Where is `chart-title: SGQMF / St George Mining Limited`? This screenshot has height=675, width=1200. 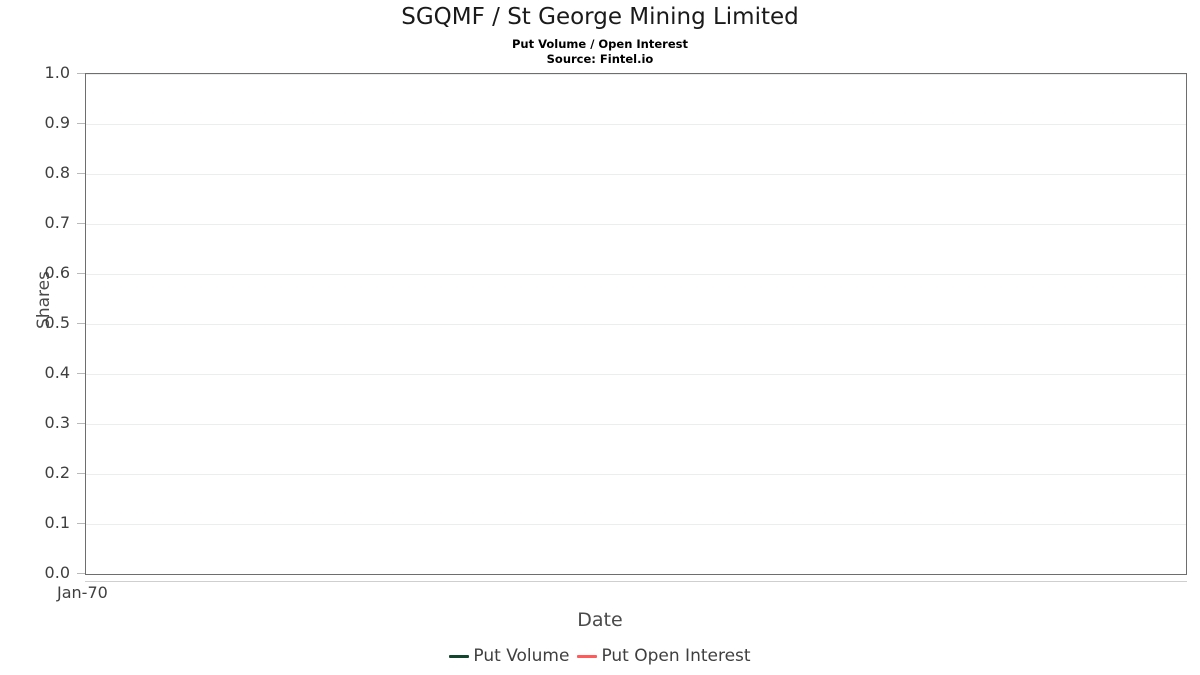
chart-title: SGQMF / St George Mining Limited is located at coordinates (600, 17).